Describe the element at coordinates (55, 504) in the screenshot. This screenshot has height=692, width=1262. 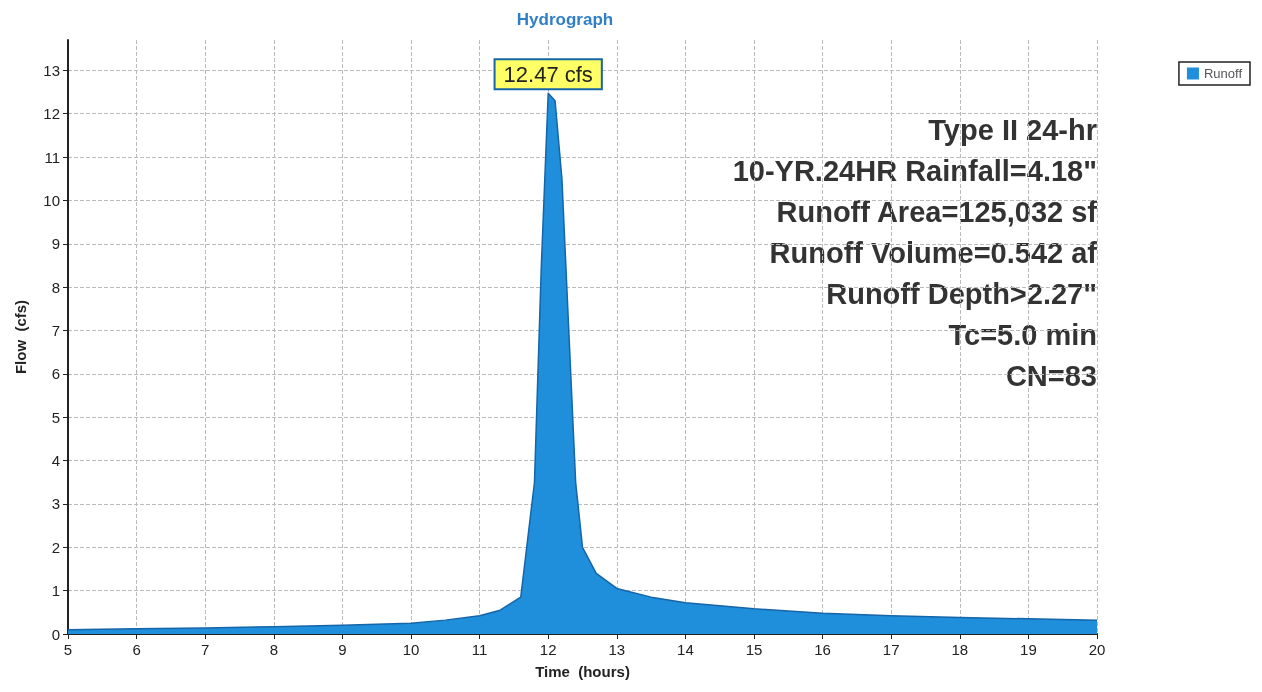
I see `y-tick-label: 3` at that location.